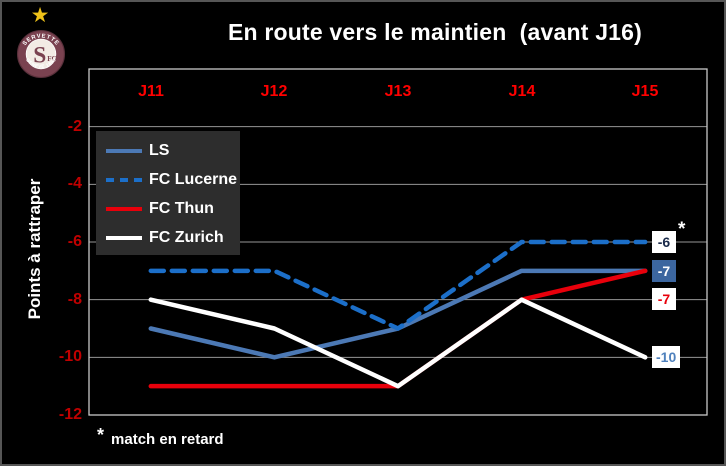  What do you see at coordinates (51, 59) in the screenshot?
I see `badge-fc: FC` at bounding box center [51, 59].